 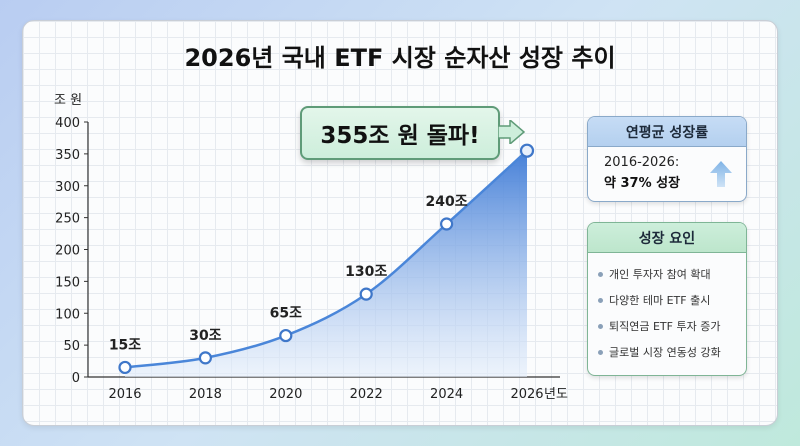 What do you see at coordinates (124, 394) in the screenshot?
I see `x-tick-label: 2016` at bounding box center [124, 394].